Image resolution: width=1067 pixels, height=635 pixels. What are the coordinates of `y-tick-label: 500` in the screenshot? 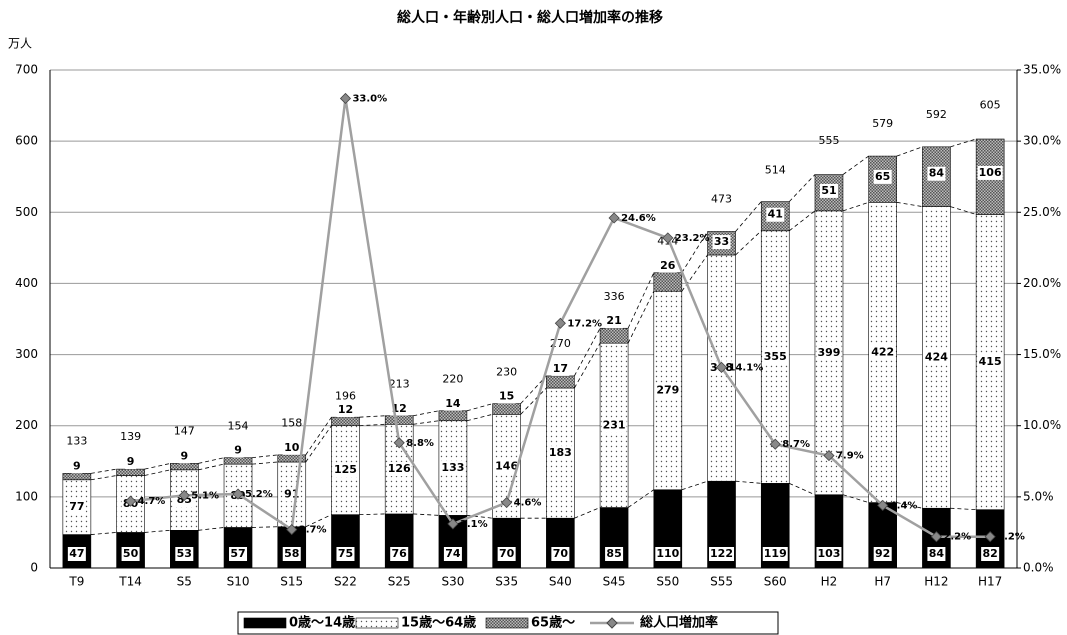 It's located at (26, 212).